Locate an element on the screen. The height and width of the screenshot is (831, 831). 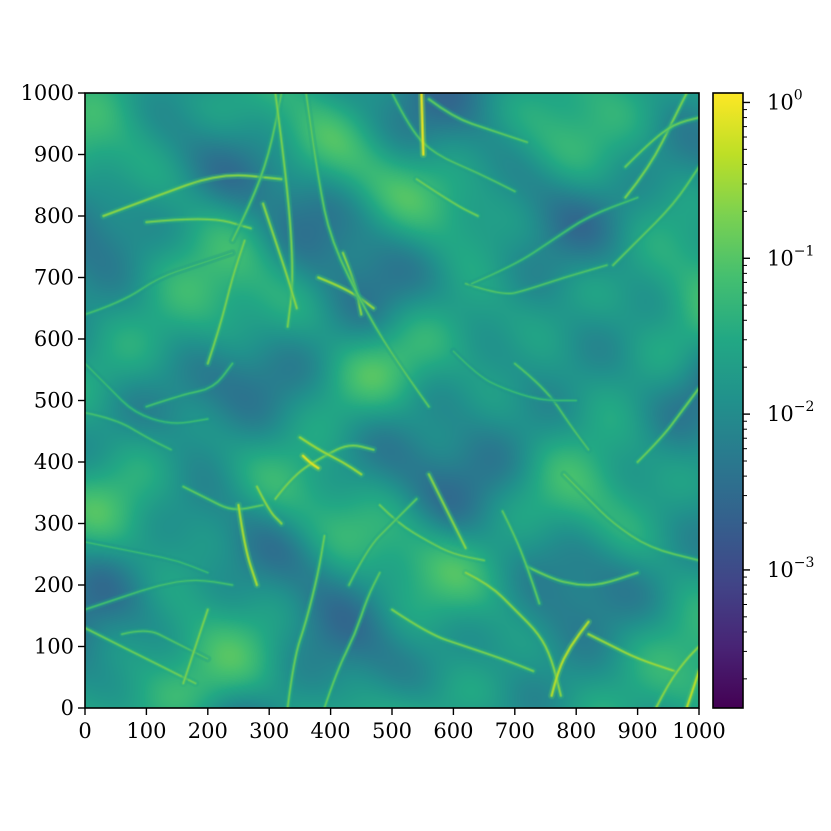
y-tick-label: 400 is located at coordinates (54, 462).